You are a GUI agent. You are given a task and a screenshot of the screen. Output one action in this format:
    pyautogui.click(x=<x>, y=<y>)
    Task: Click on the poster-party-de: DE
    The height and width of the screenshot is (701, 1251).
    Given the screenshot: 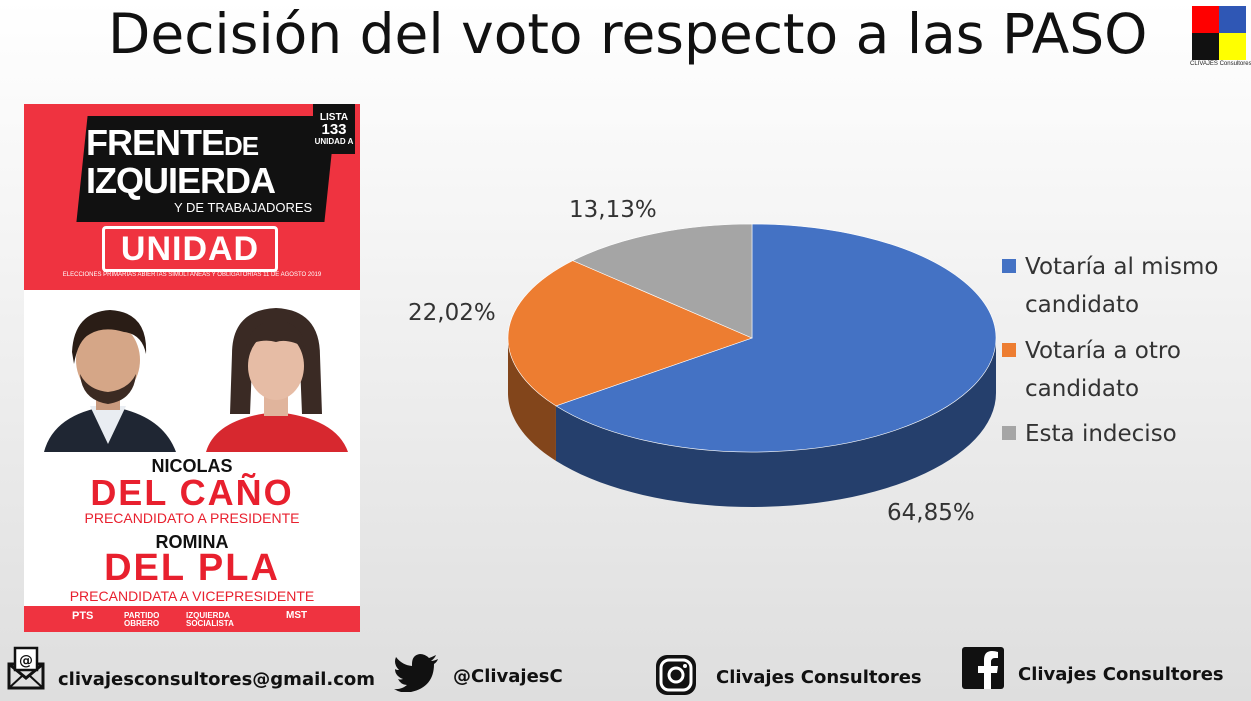 What is the action you would take?
    pyautogui.click(x=241, y=146)
    